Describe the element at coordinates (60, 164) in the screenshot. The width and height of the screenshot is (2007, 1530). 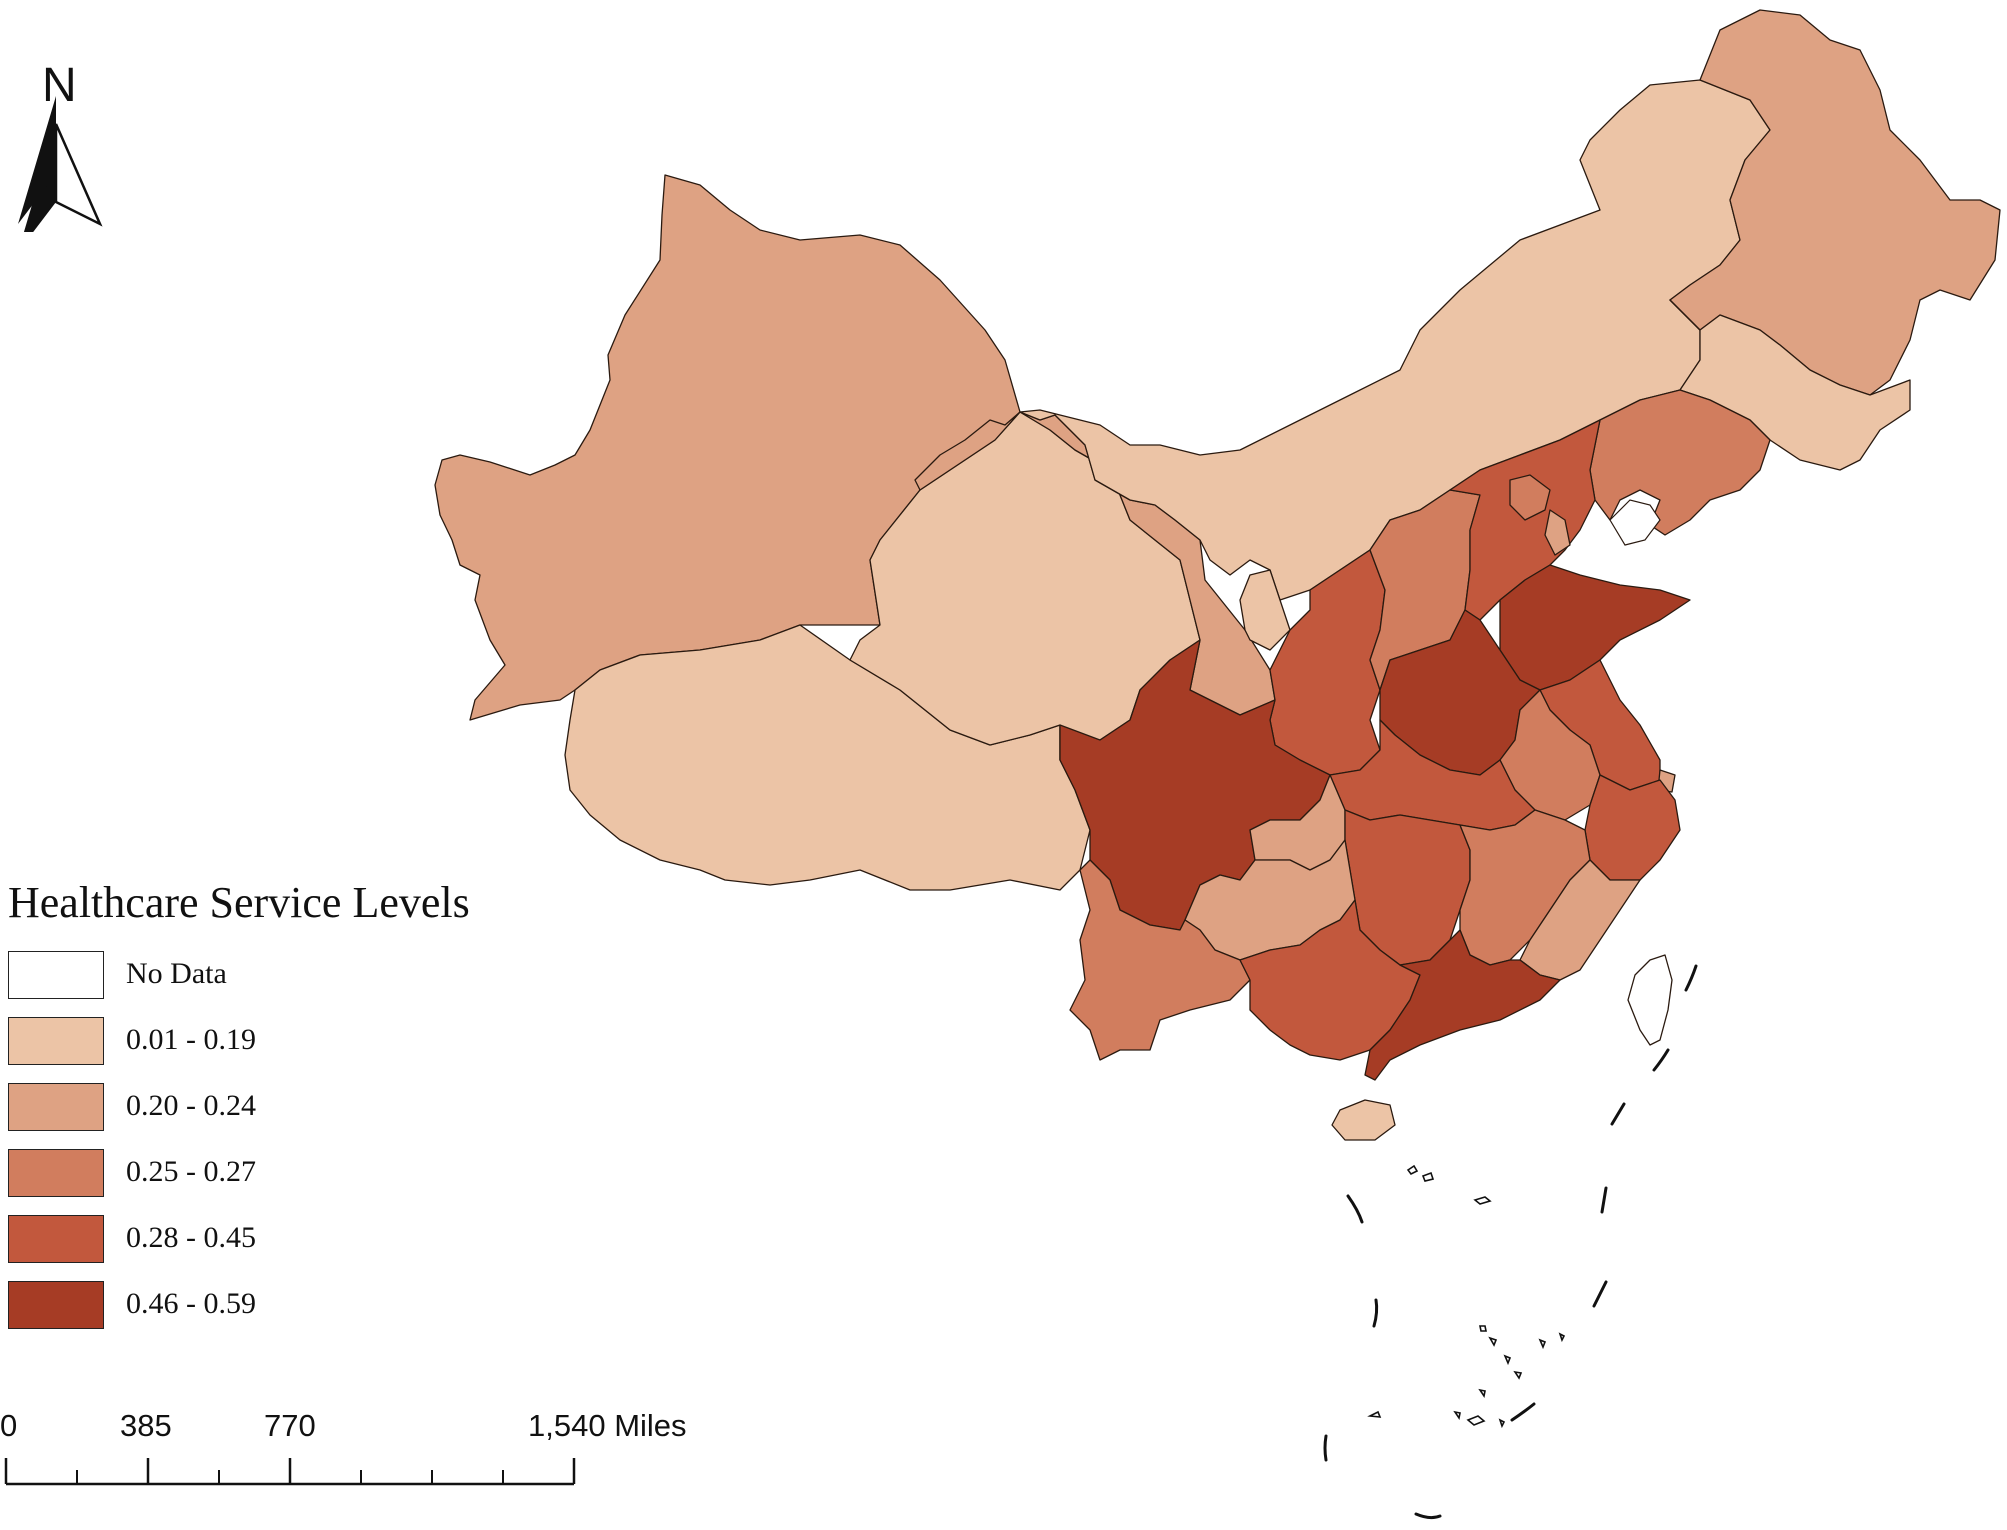
I see `north-arrow-icon` at that location.